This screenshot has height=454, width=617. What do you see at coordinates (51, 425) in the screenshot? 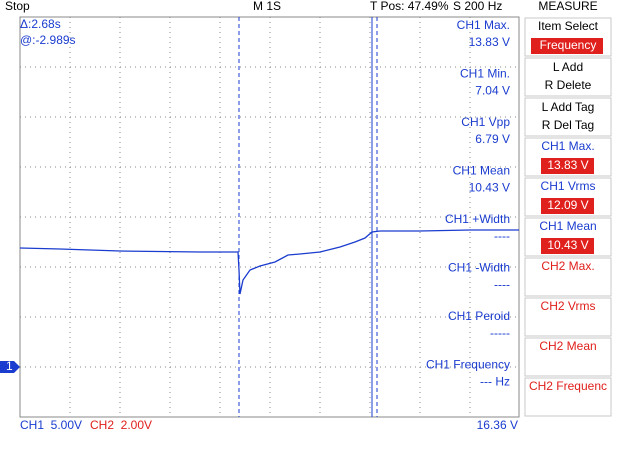
I see `ch1-scale: CH1 5.00V` at bounding box center [51, 425].